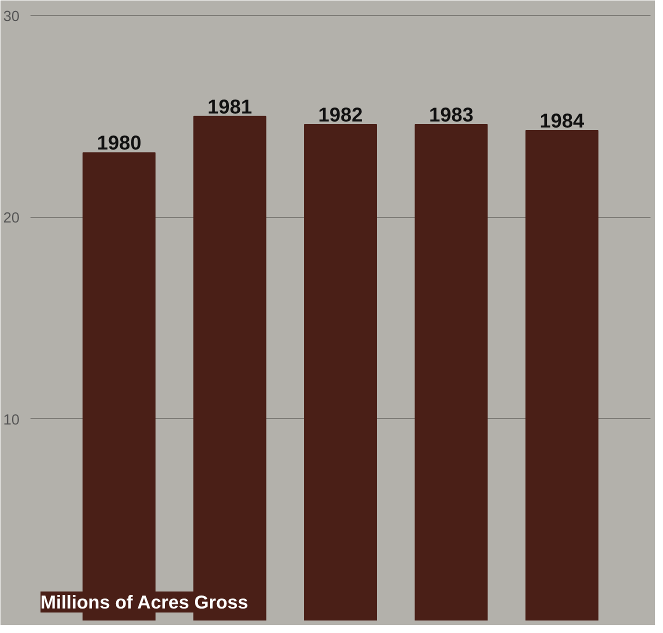 This screenshot has width=663, height=633. Describe the element at coordinates (144, 602) in the screenshot. I see `y-axis-title: Millions of Acres Gross` at that location.